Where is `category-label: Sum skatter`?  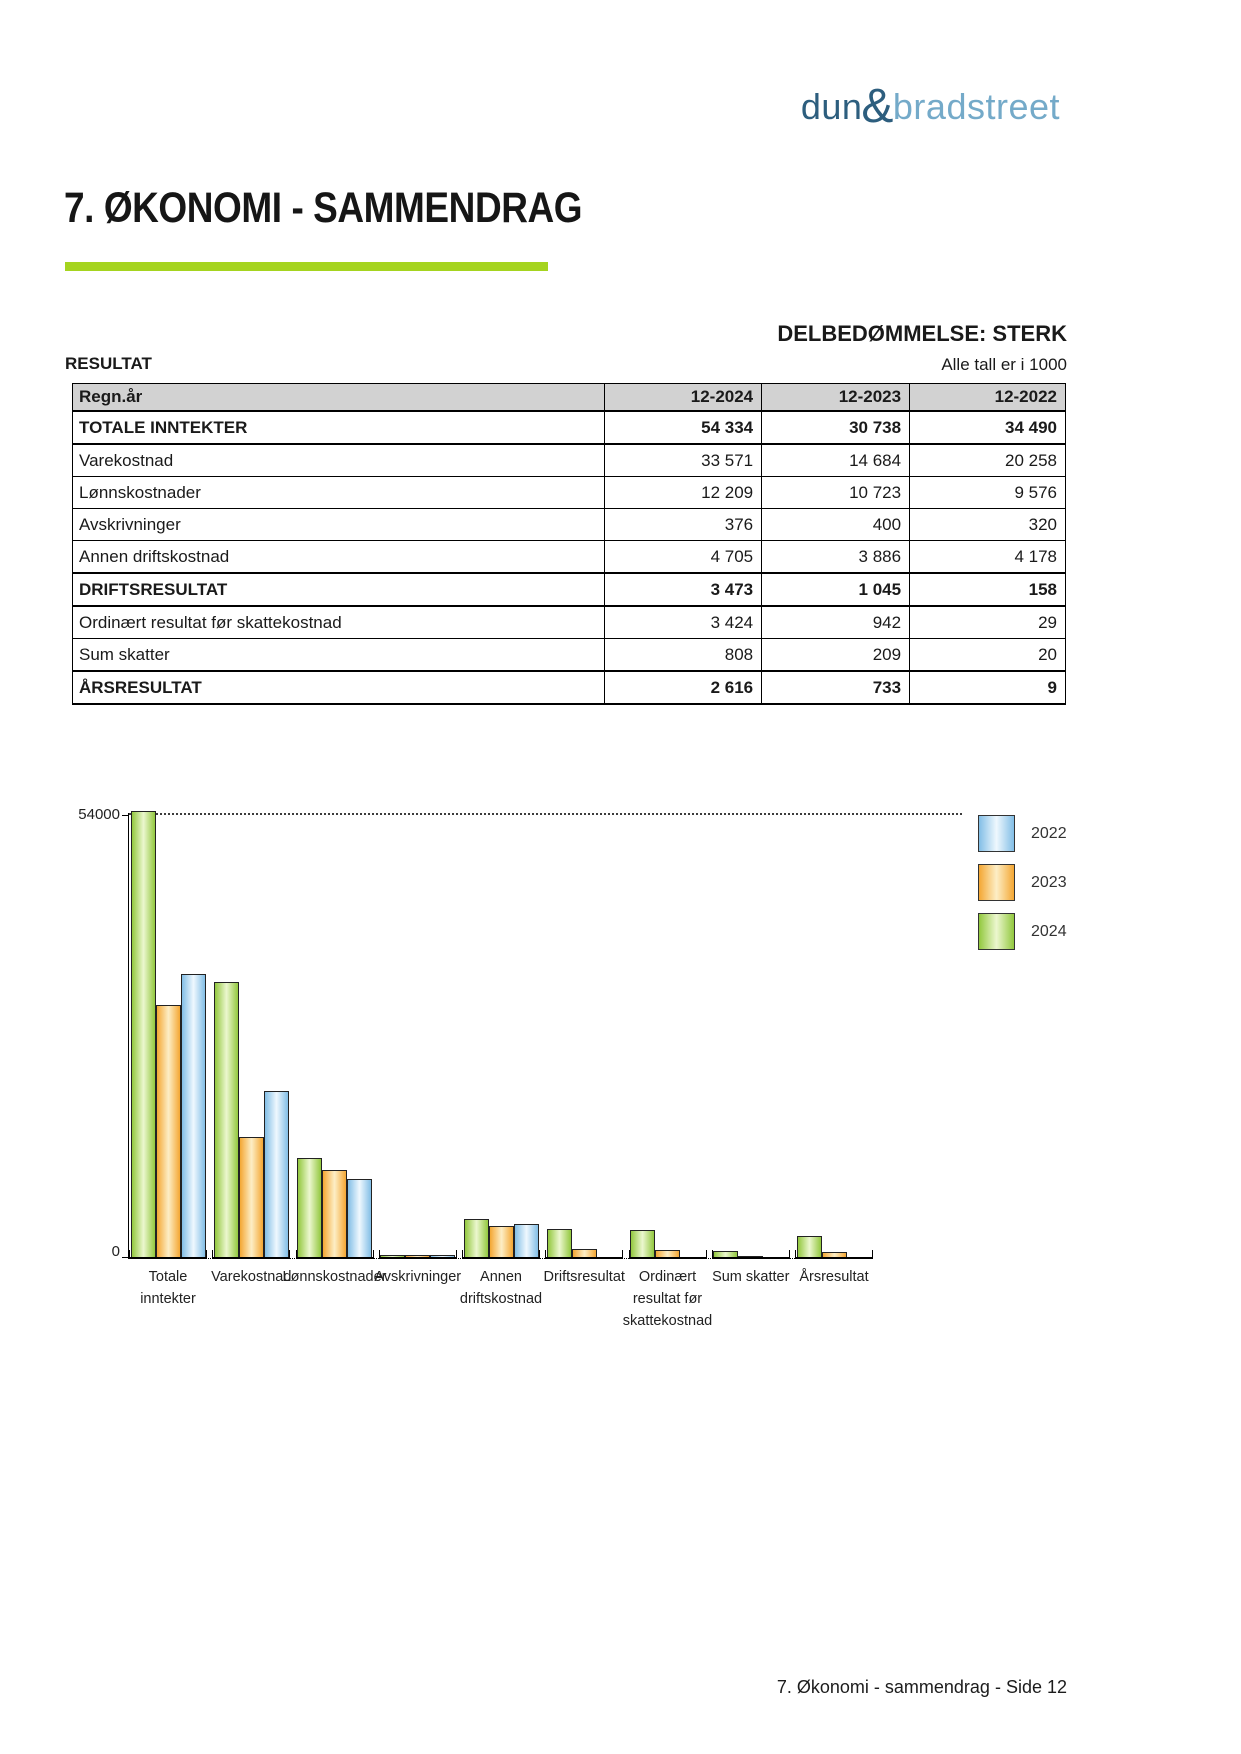 category-label: Sum skatter is located at coordinates (751, 1277).